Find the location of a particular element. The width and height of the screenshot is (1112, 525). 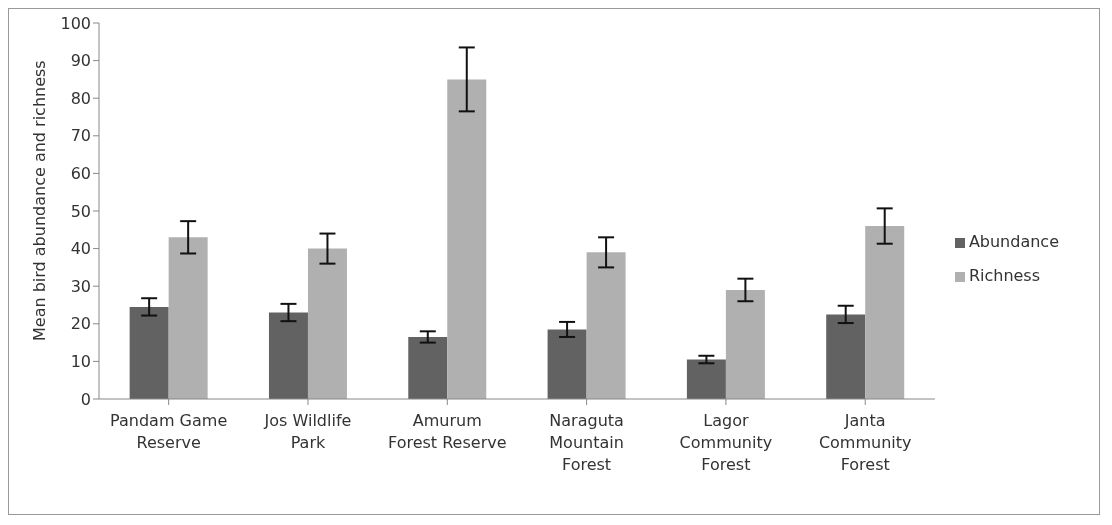

y-tick-label: 70 is located at coordinates (80, 136).